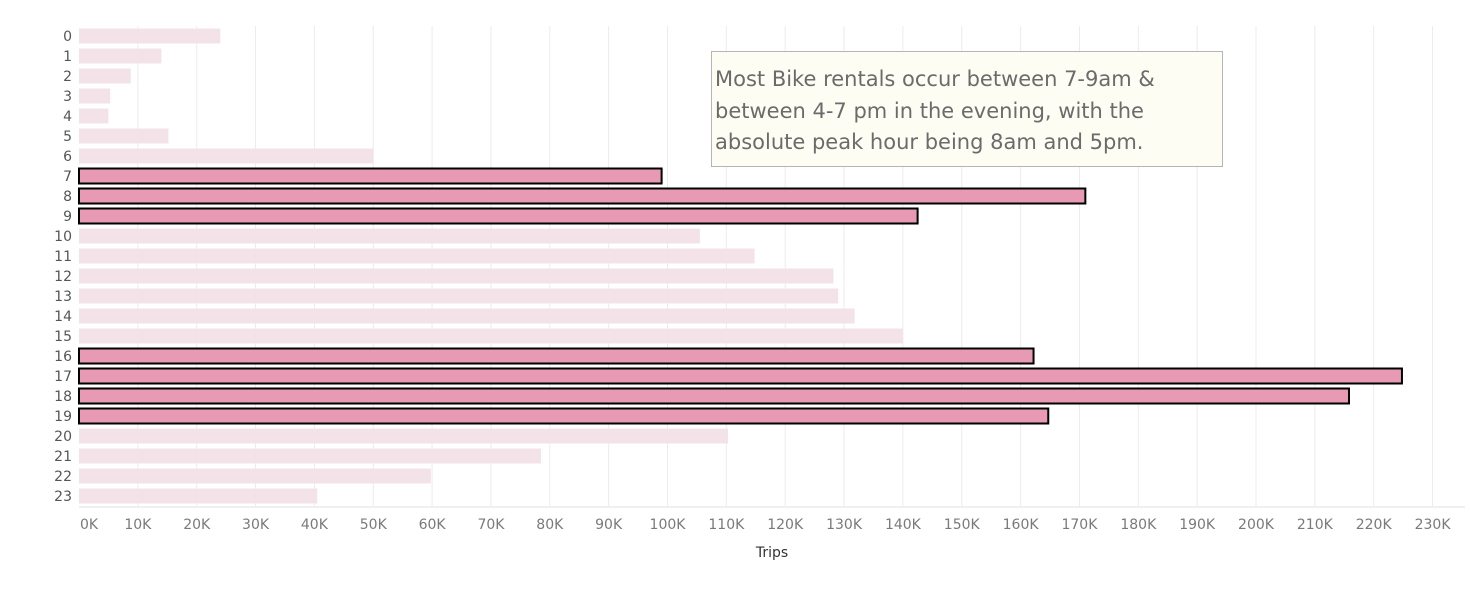  I want to click on x-tick-label: 0K, so click(89, 525).